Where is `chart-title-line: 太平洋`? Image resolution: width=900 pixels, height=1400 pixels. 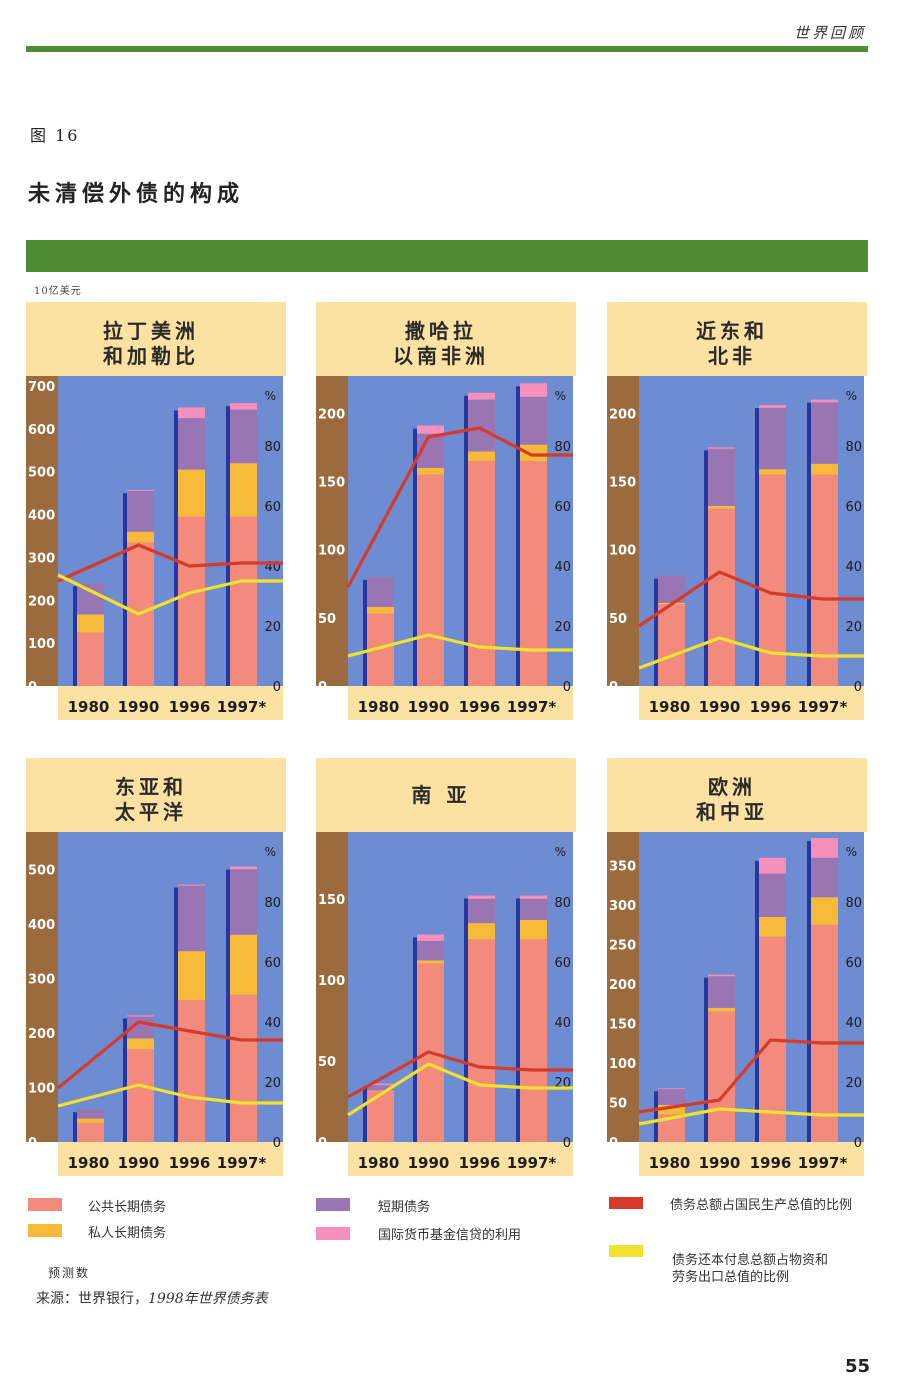 chart-title-line: 太平洋 is located at coordinates (151, 812).